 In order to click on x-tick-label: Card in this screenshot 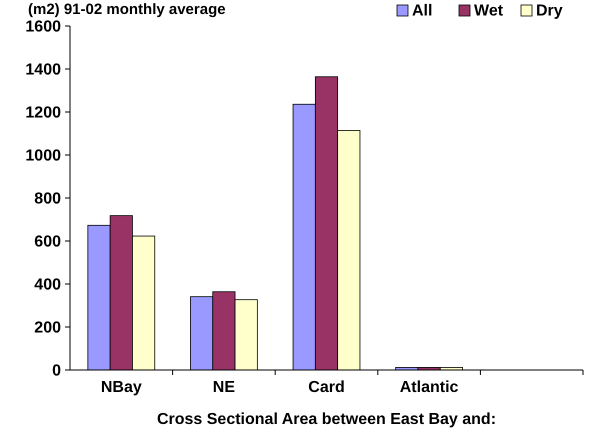, I will do `click(326, 387)`.